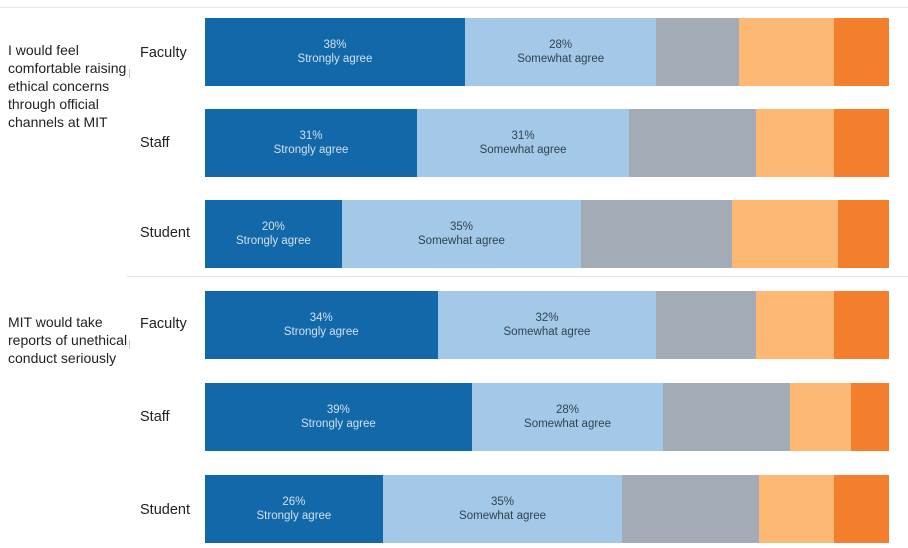 This screenshot has height=548, width=908. Describe the element at coordinates (294, 509) in the screenshot. I see `bar-segment-strongly-agree: 26% Strongly agree` at that location.